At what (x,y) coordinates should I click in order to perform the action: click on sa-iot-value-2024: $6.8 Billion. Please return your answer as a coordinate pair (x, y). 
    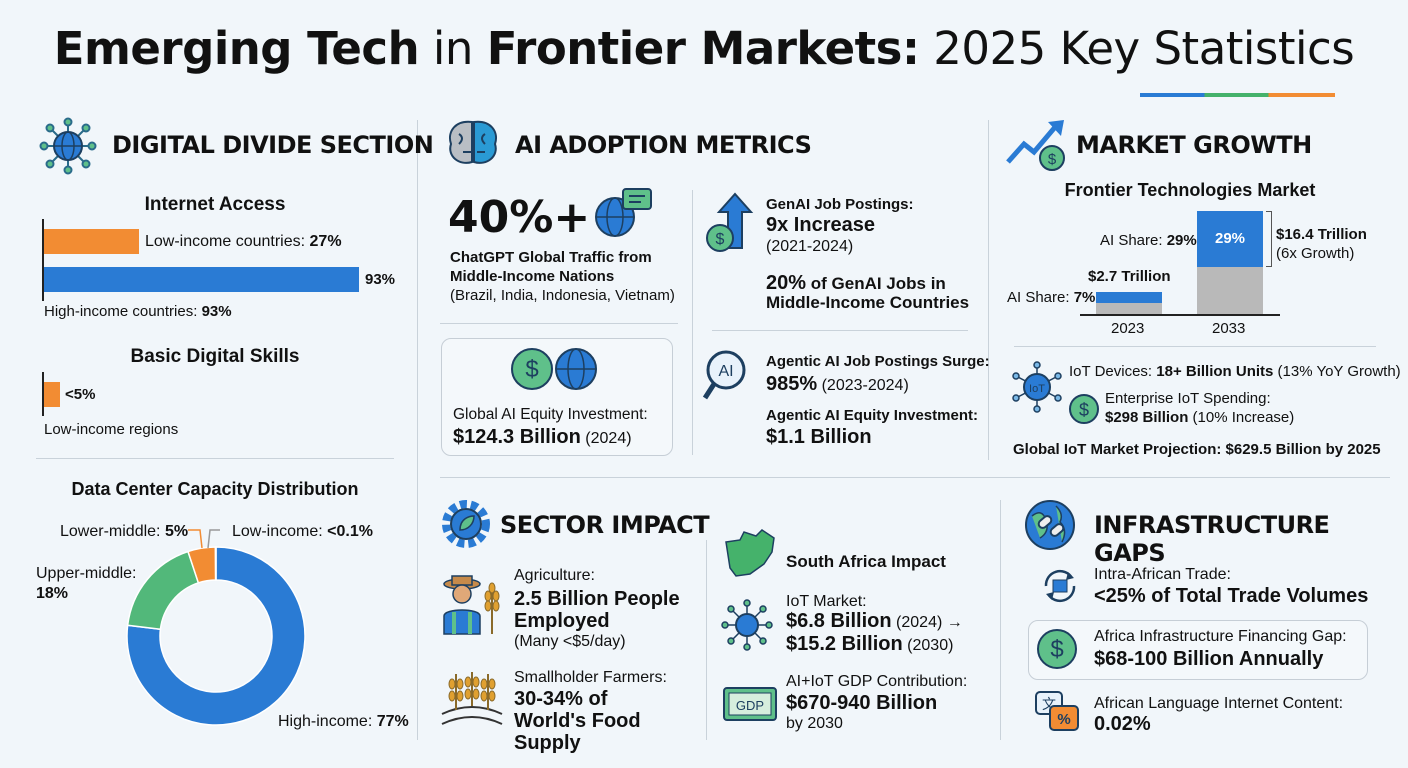
    Looking at the image, I should click on (839, 621).